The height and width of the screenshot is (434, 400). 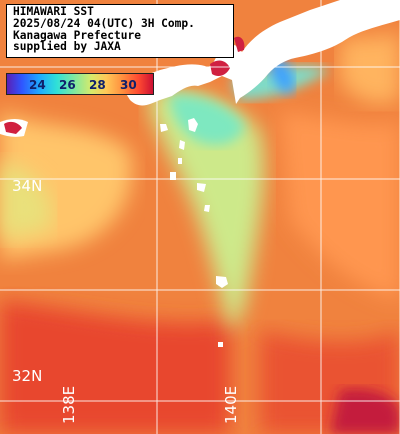 What do you see at coordinates (173, 176) in the screenshot?
I see `niijima-island` at bounding box center [173, 176].